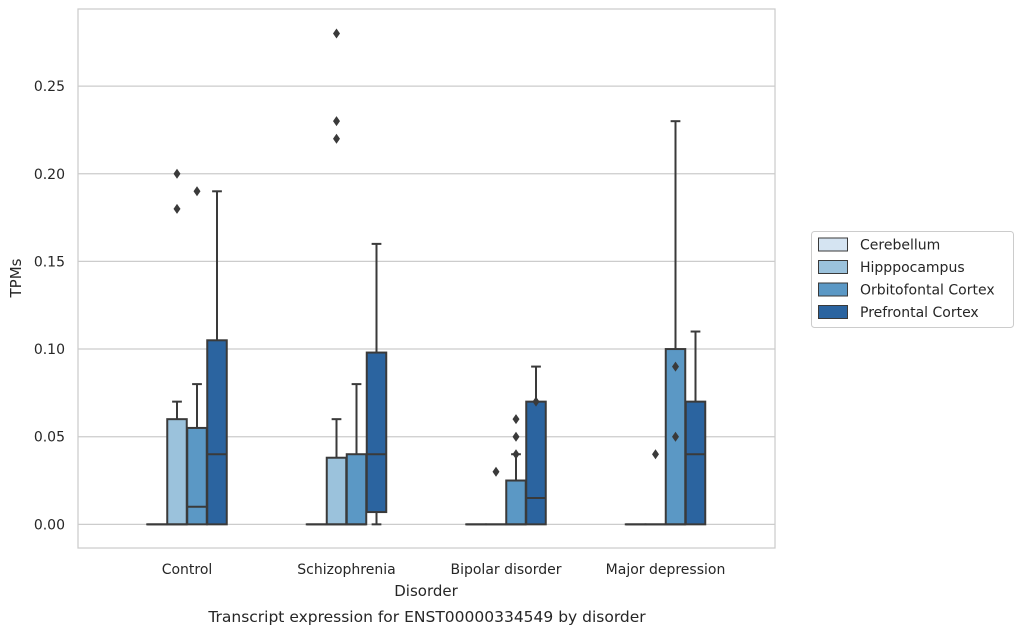 This screenshot has width=1023, height=638. Describe the element at coordinates (900, 246) in the screenshot. I see `legend-label: Cerebellum` at that location.